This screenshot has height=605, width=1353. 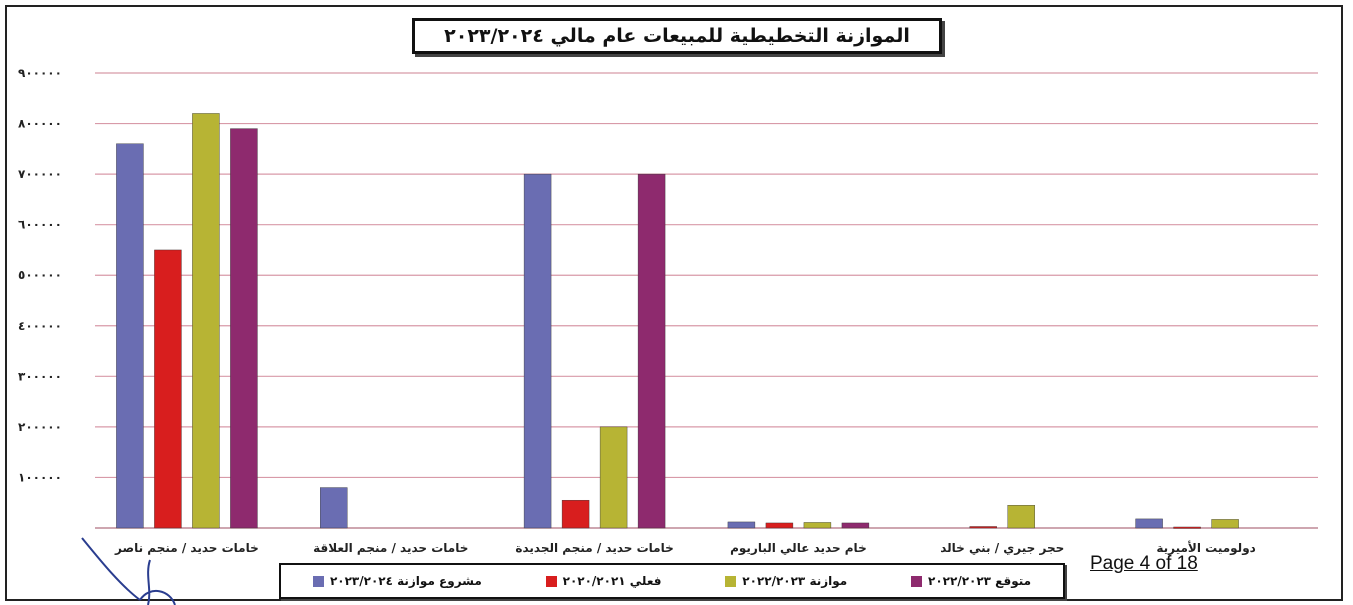 What do you see at coordinates (1002, 548) in the screenshot?
I see `x-category-label: حجر جيري / بني خالد` at bounding box center [1002, 548].